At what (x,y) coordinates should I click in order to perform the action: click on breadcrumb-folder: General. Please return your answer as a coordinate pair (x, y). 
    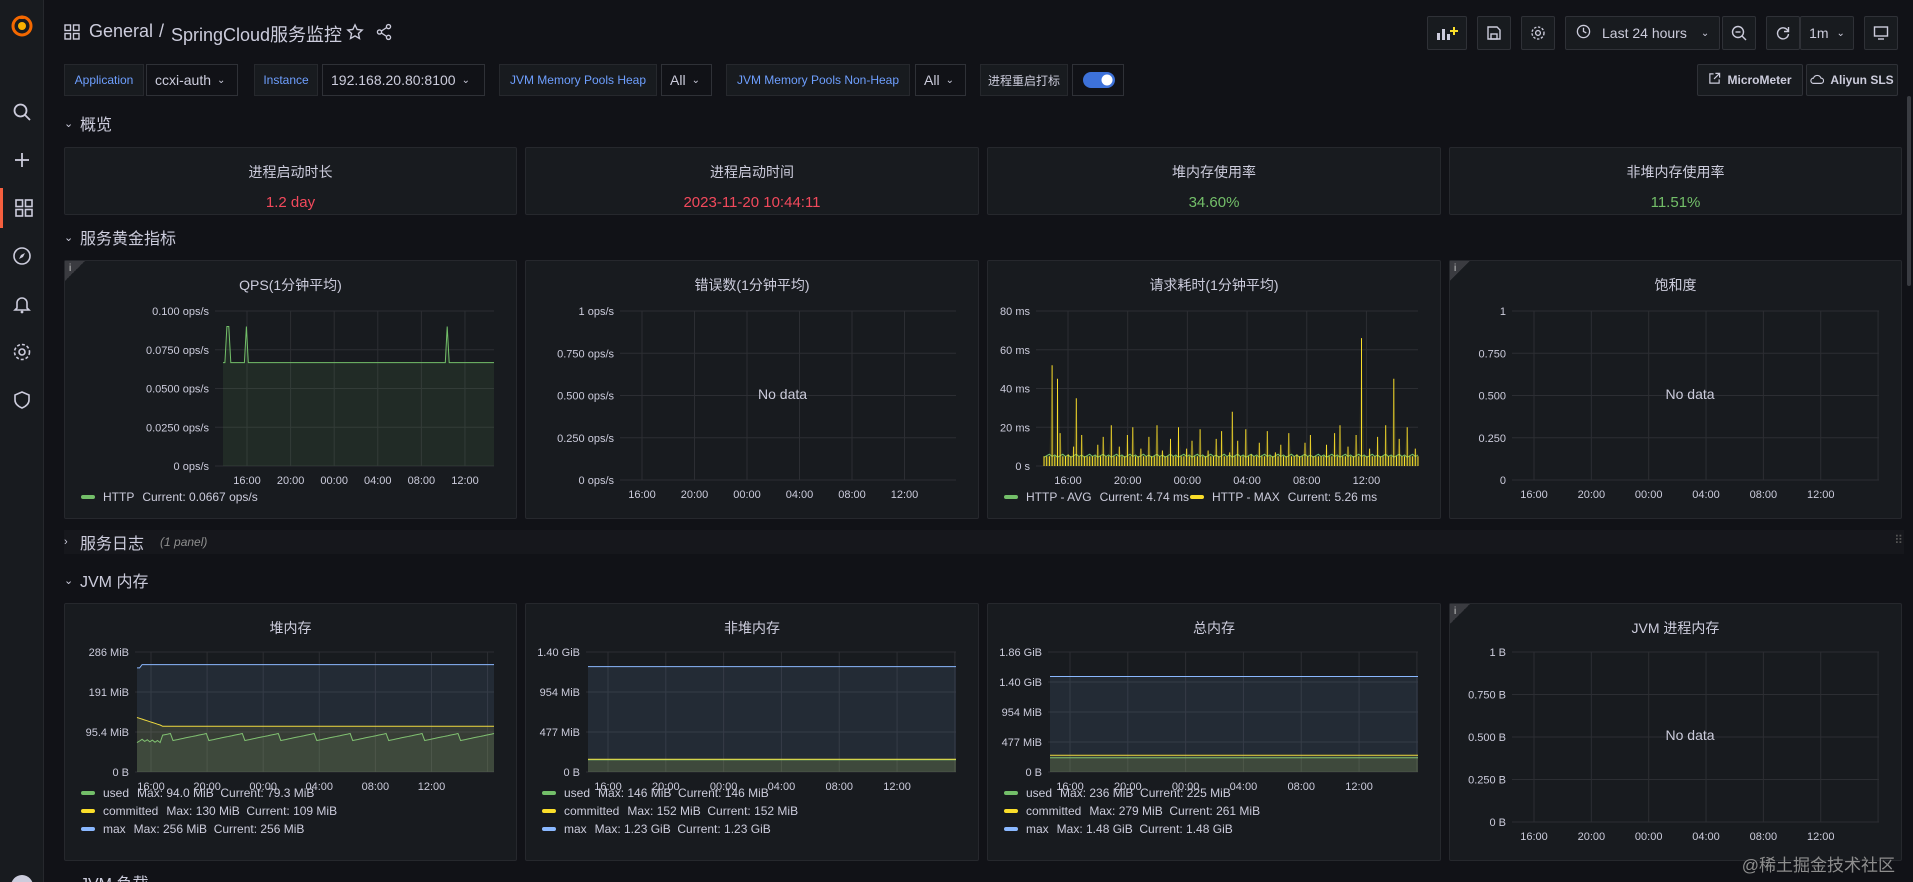
    Looking at the image, I should click on (121, 31).